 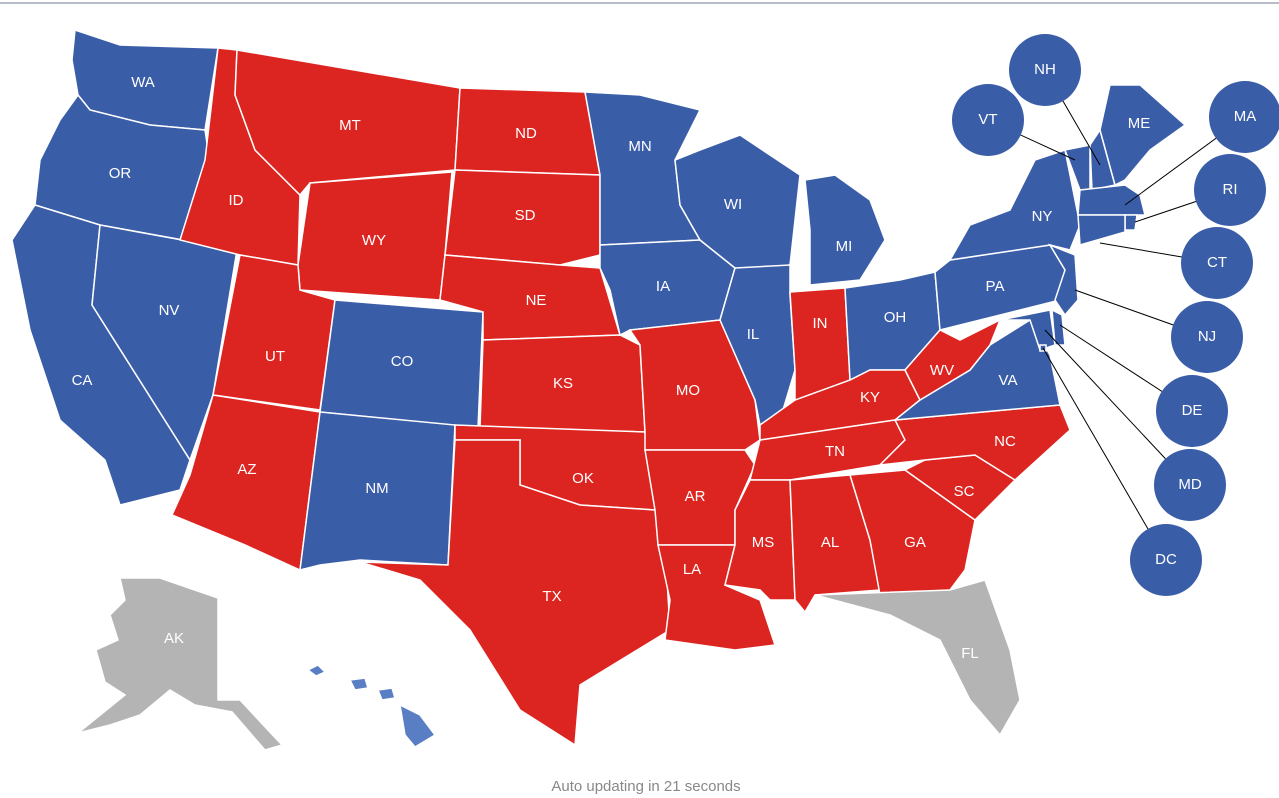 I want to click on state-label: IN, so click(x=820, y=323).